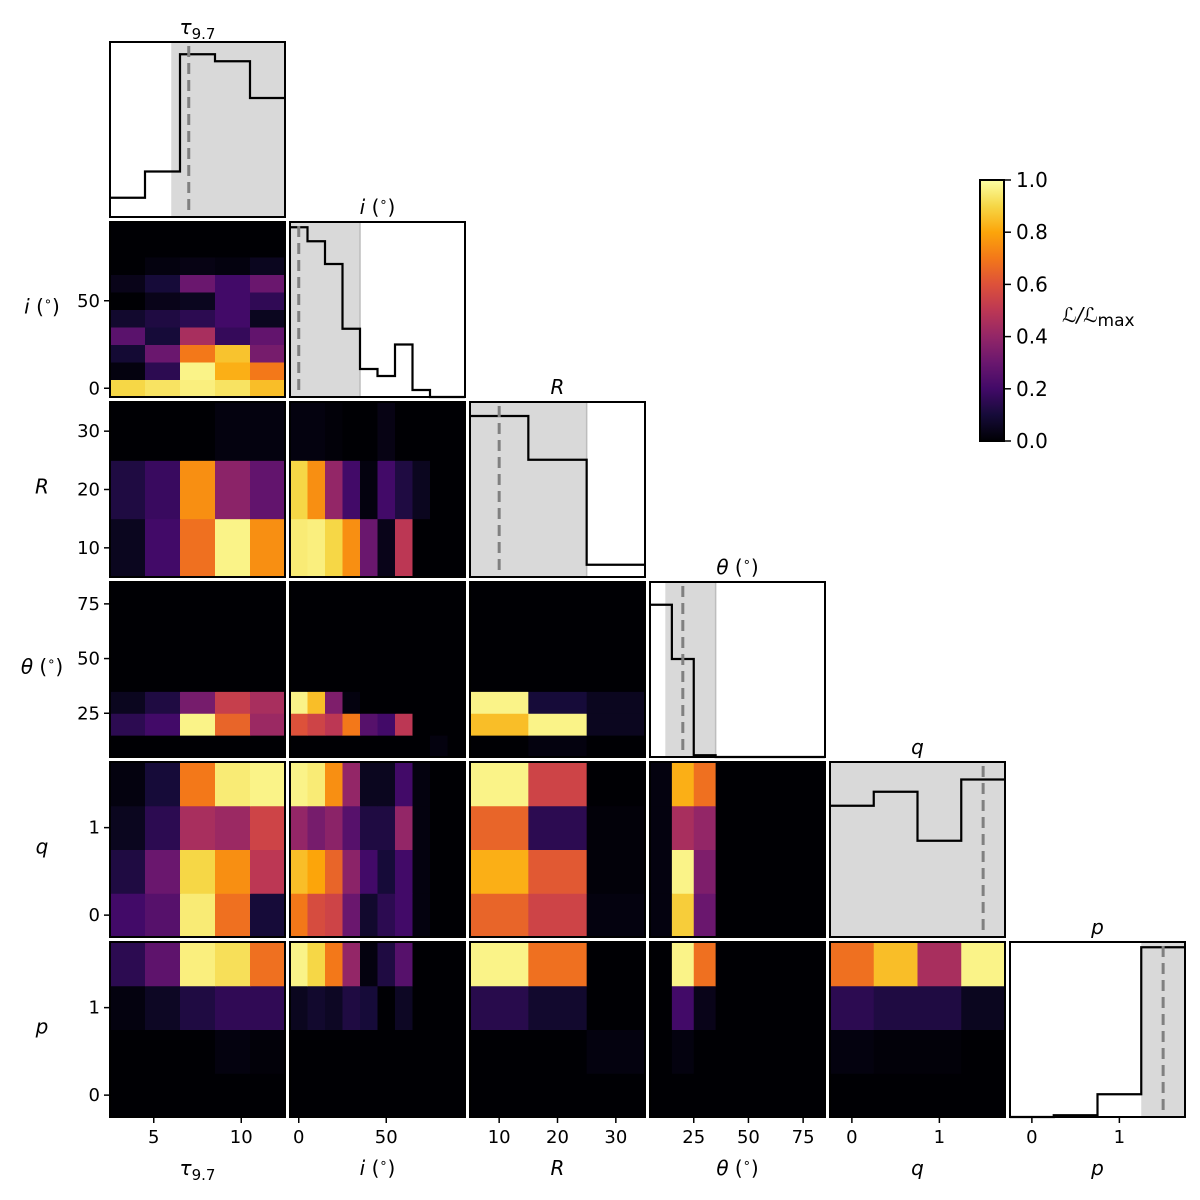 This screenshot has width=1200, height=1200. What do you see at coordinates (198, 310) in the screenshot?
I see `panel-tau-i` at bounding box center [198, 310].